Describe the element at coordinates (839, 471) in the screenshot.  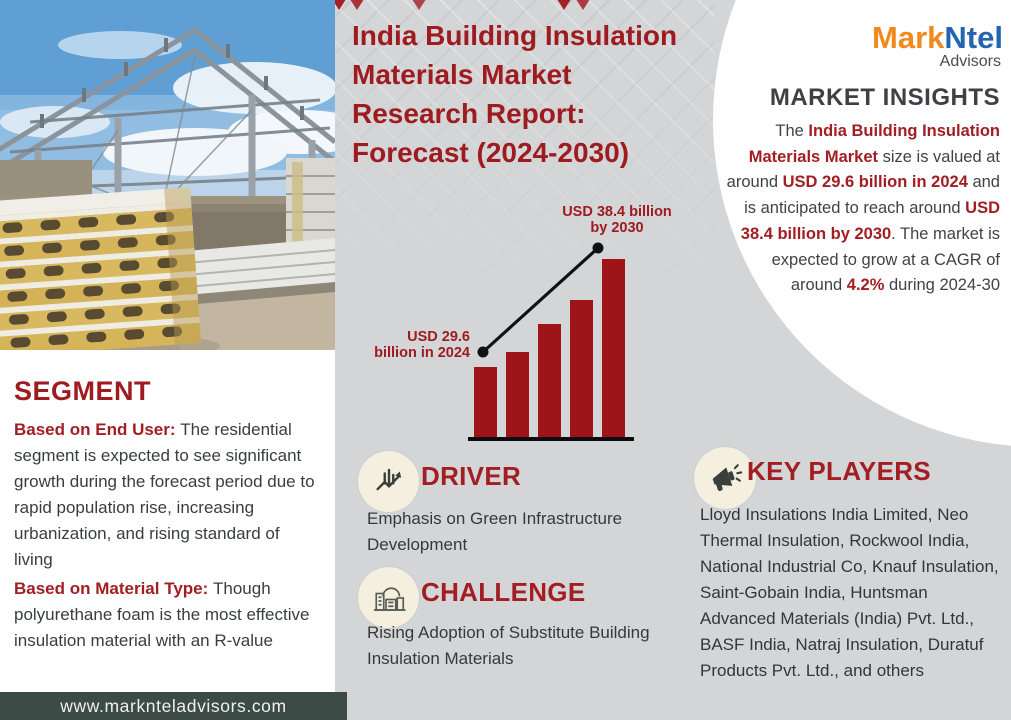
I see `key-players-heading: KEY PLAYERS` at that location.